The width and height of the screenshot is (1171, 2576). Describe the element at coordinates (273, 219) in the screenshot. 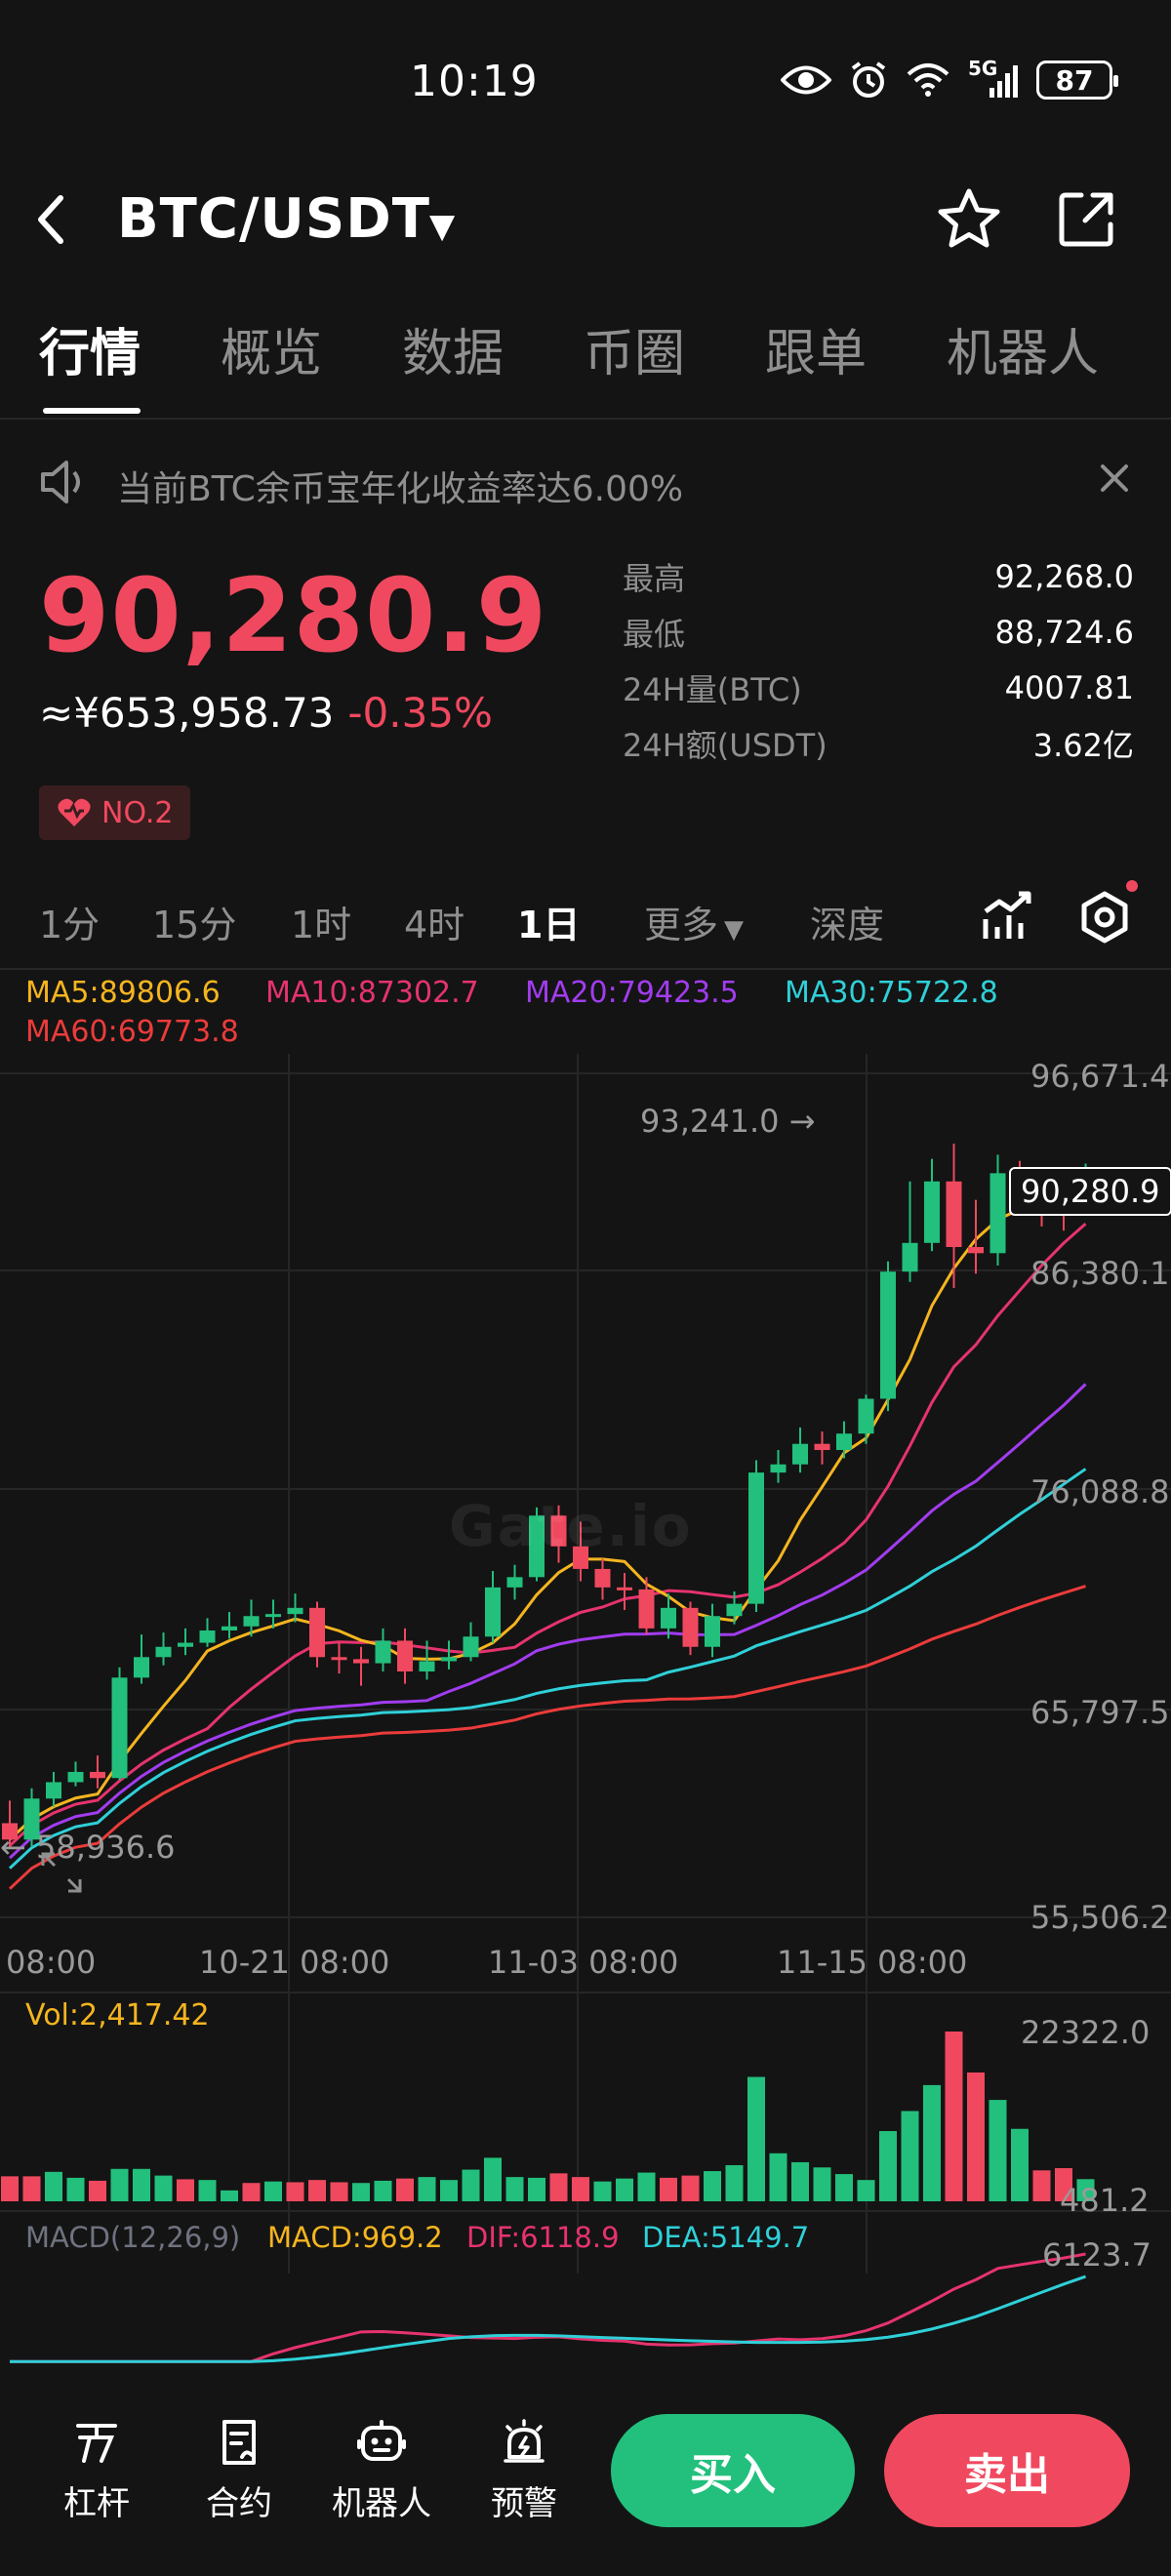

I see `pair-title: BTC/USDT` at that location.